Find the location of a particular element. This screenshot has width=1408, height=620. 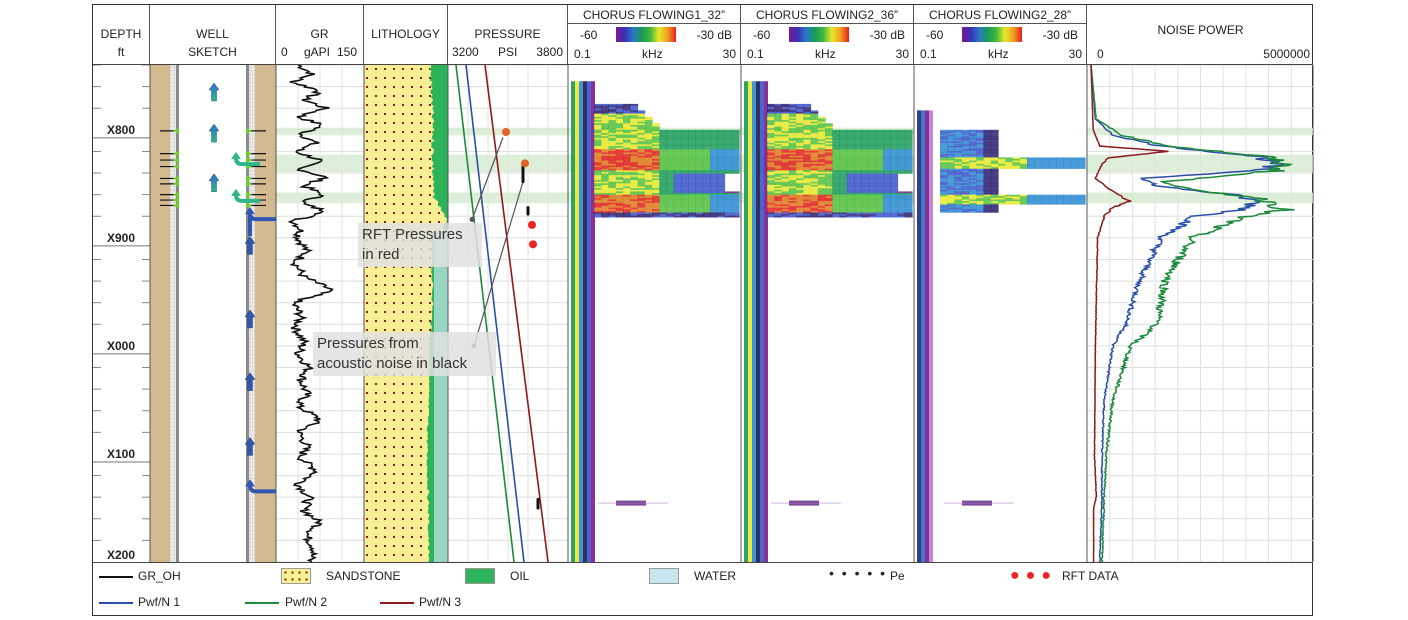

gr-title: GR is located at coordinates (319, 34).